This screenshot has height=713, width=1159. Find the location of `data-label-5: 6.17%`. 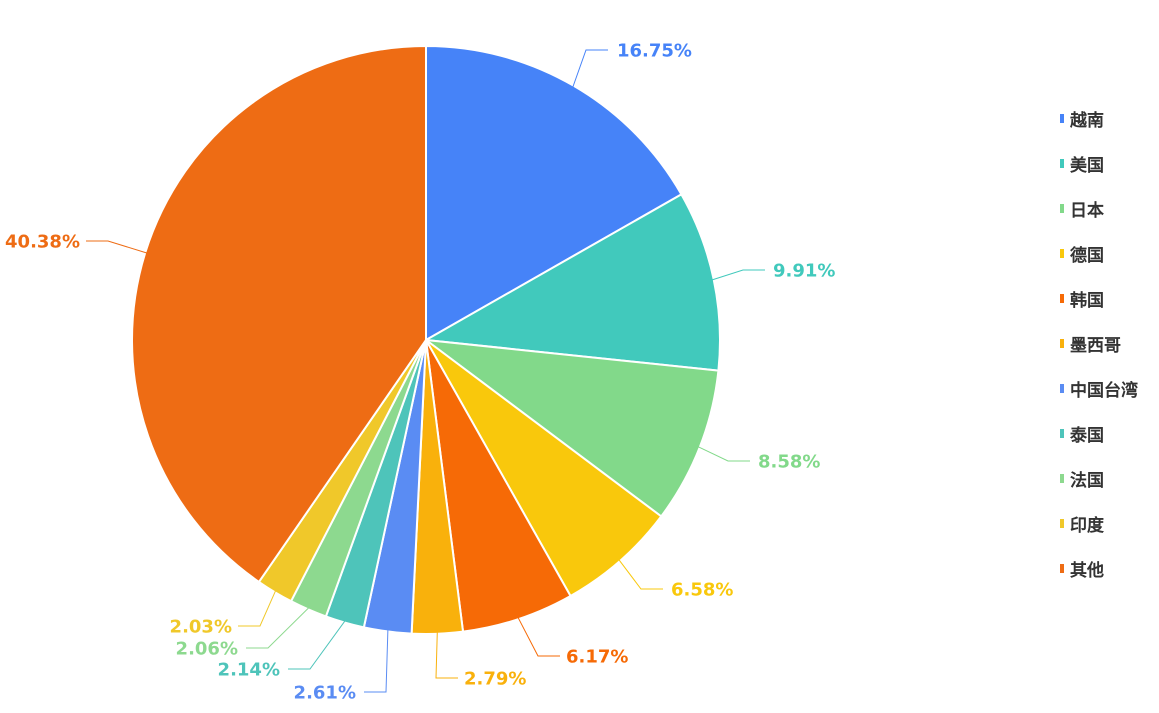

data-label-5: 6.17% is located at coordinates (597, 656).